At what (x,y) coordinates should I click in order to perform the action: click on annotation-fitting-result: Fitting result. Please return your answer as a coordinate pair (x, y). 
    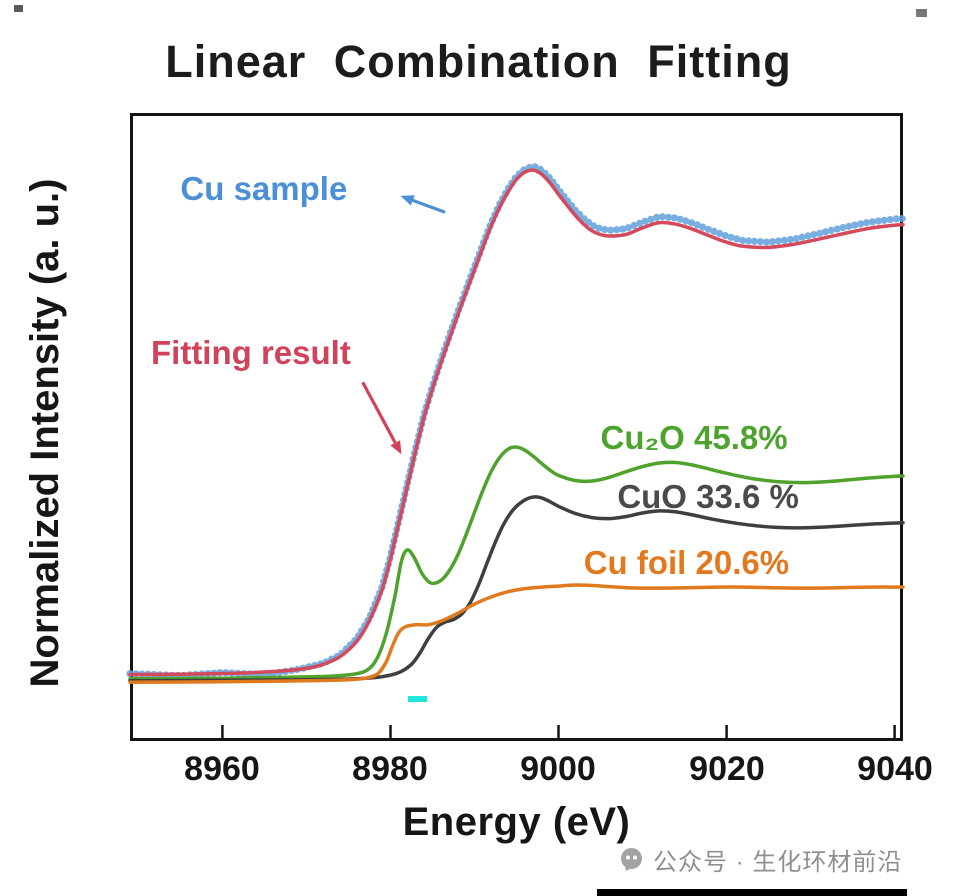
    Looking at the image, I should click on (251, 353).